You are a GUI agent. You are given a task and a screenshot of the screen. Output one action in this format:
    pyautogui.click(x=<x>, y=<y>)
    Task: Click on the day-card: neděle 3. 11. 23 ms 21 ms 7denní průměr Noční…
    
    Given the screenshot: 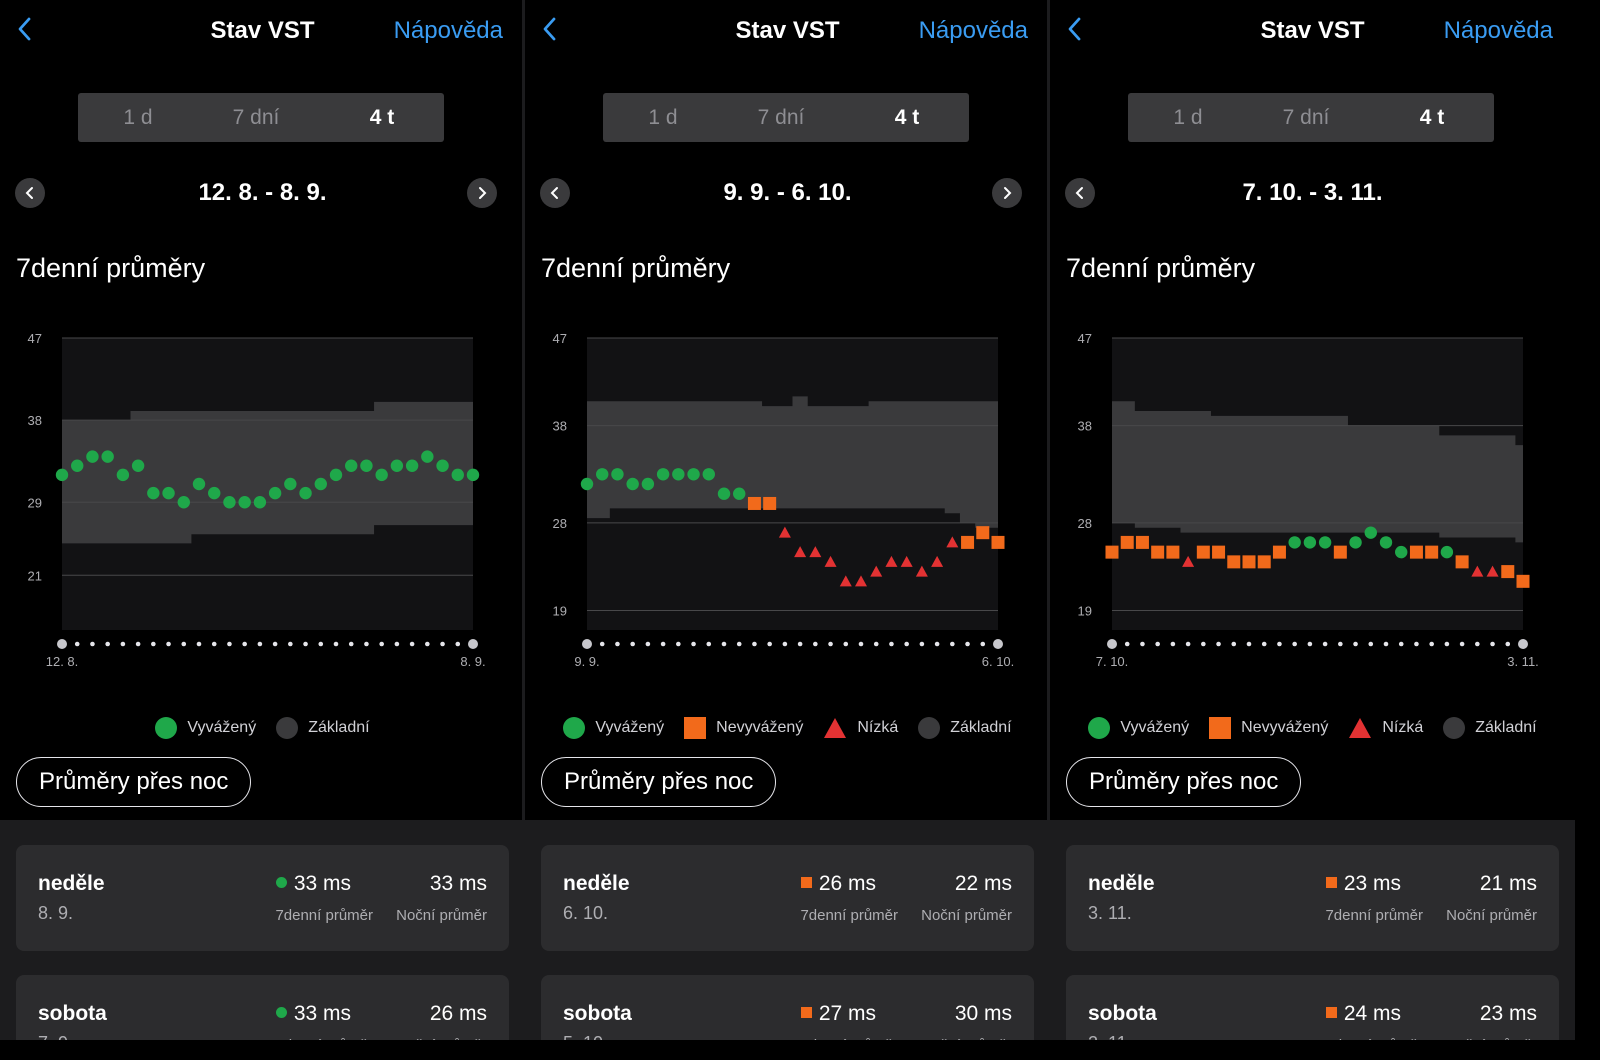 What is the action you would take?
    pyautogui.click(x=1312, y=898)
    